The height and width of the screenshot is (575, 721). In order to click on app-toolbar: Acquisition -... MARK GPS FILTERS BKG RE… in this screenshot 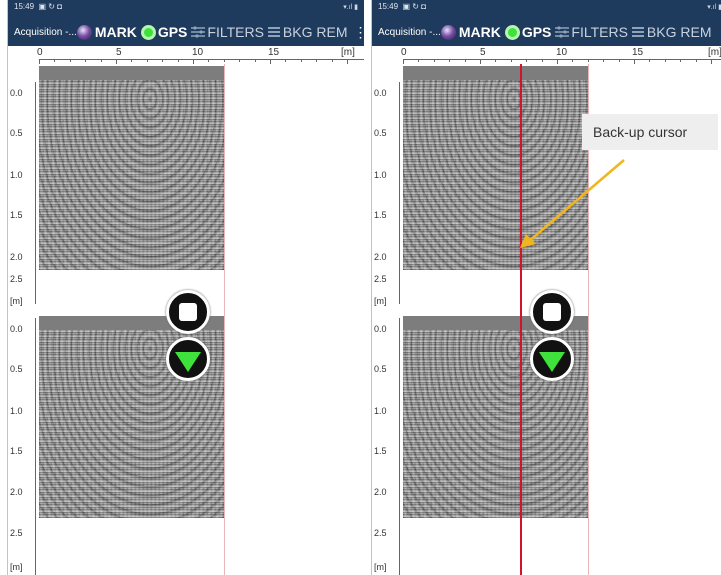, I will do `click(546, 32)`.